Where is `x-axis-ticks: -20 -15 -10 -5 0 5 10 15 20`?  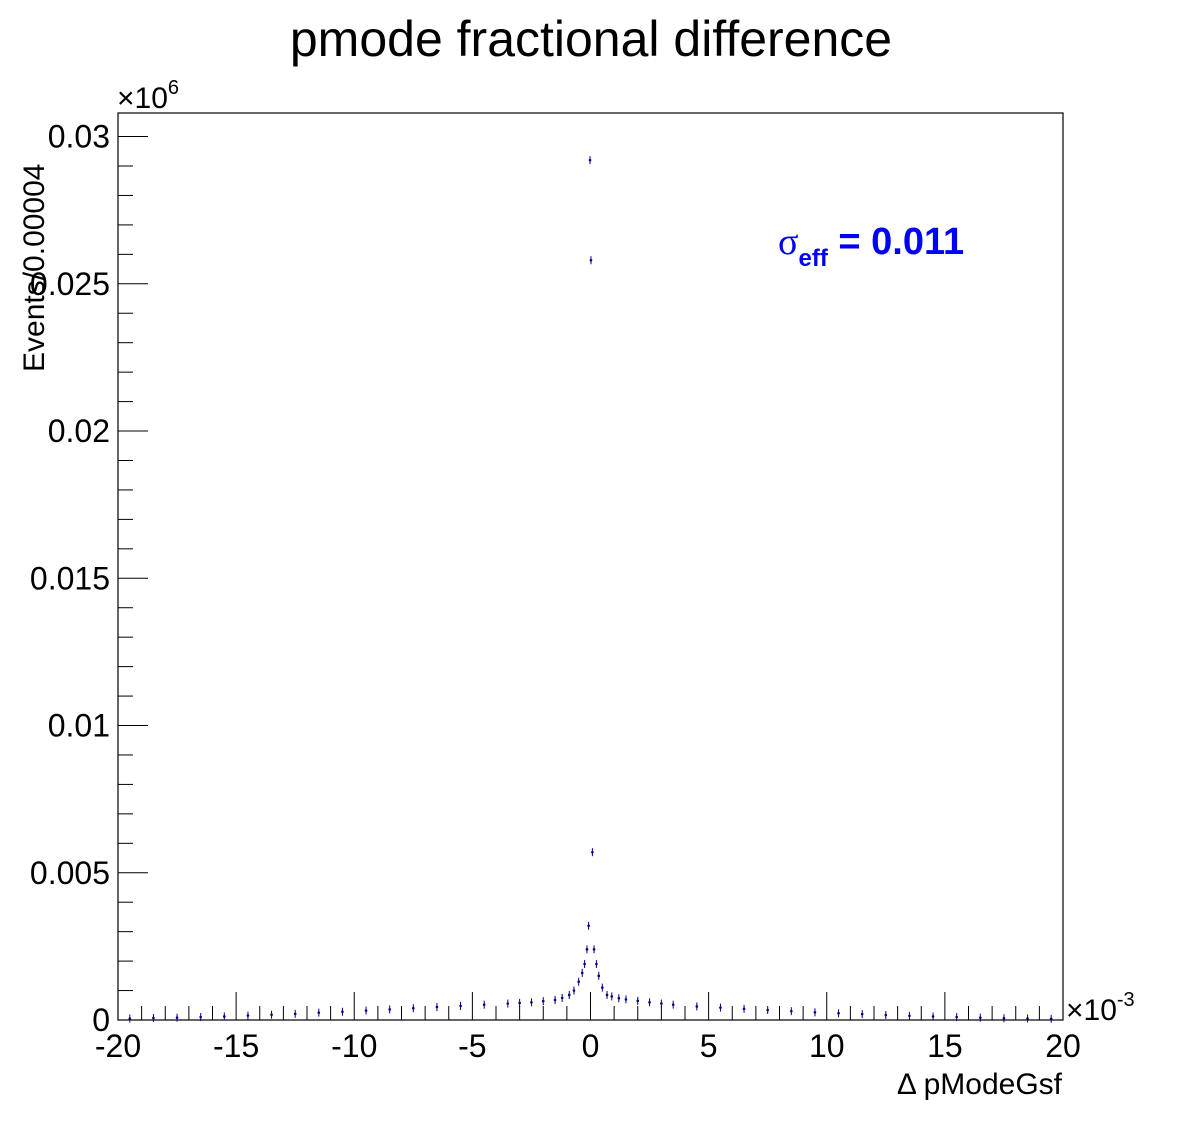 x-axis-ticks: -20 -15 -10 -5 0 5 10 15 20 is located at coordinates (588, 1028).